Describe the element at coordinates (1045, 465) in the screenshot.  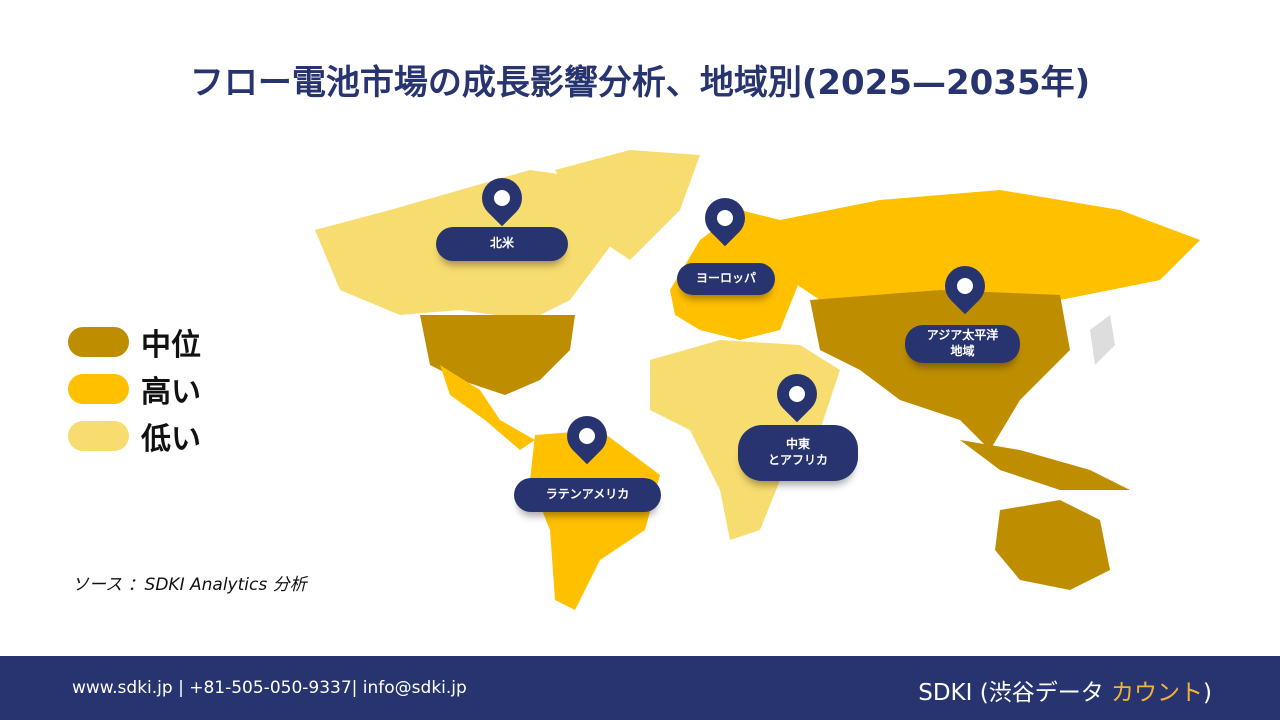
I see `southeast-asia` at that location.